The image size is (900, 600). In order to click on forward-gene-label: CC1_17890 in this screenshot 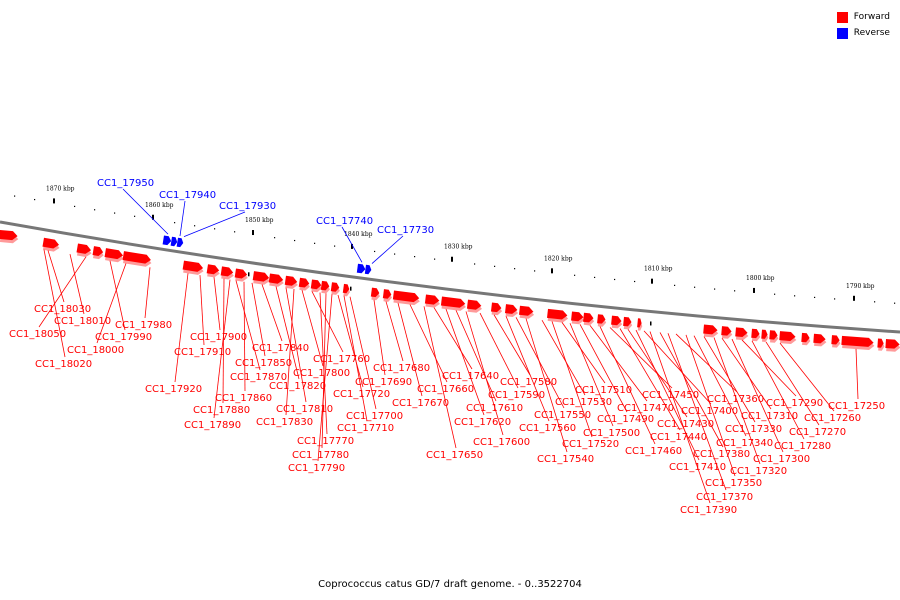, I will do `click(212, 425)`.